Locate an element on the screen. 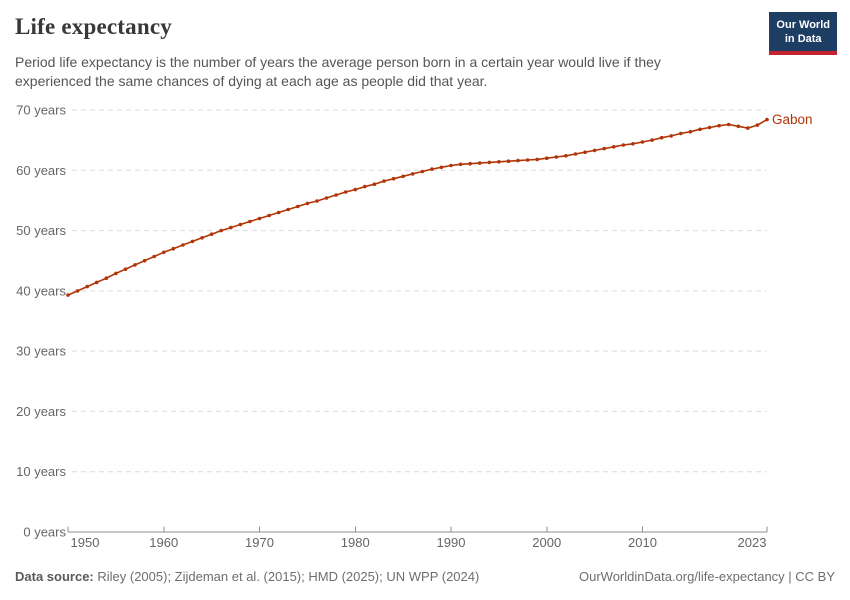  x-axis-label: 1960 is located at coordinates (163, 542).